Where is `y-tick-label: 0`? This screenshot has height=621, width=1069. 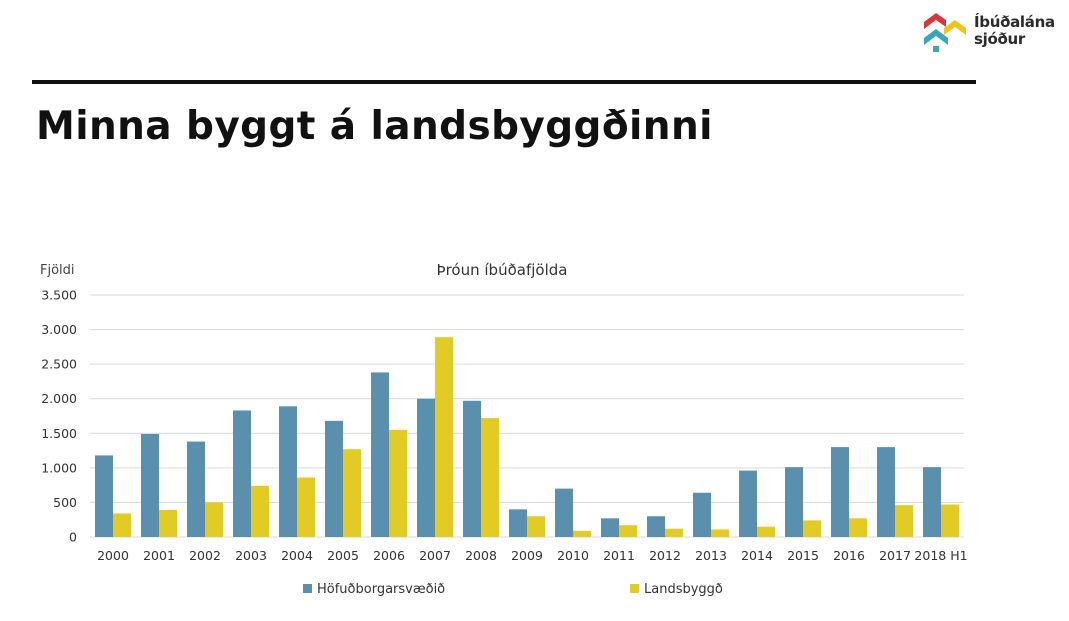 y-tick-label: 0 is located at coordinates (73, 537).